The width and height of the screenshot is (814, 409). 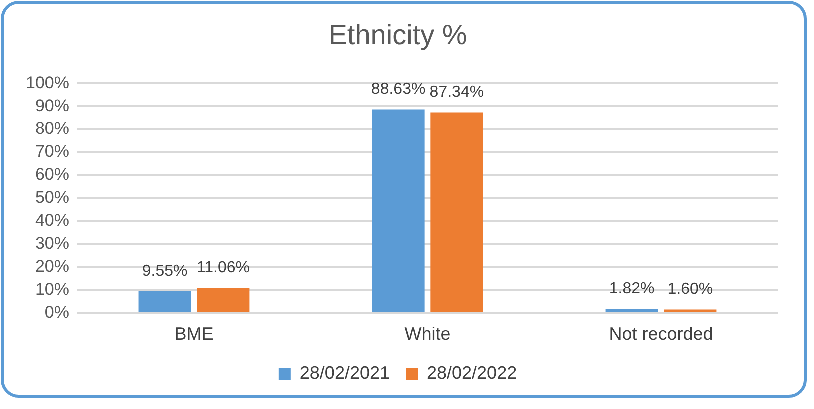 What do you see at coordinates (165, 271) in the screenshot?
I see `data-label: 9.55%` at bounding box center [165, 271].